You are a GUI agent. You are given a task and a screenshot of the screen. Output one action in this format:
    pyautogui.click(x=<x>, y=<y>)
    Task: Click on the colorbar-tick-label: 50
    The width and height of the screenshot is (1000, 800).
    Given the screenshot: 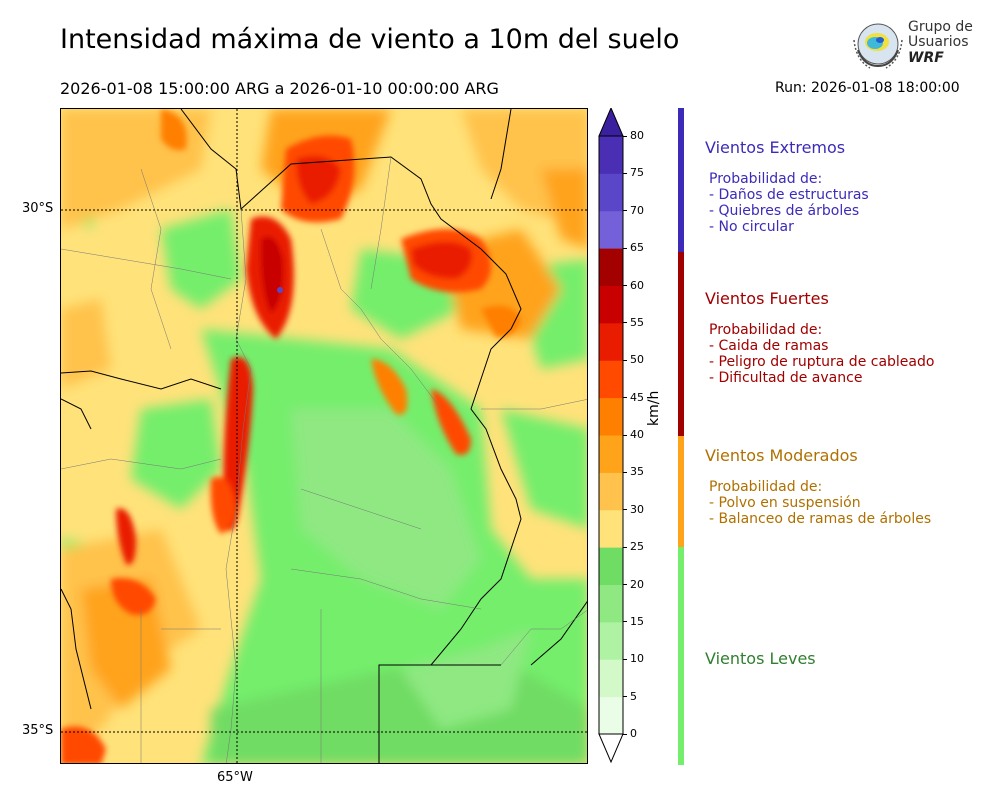 What is the action you would take?
    pyautogui.click(x=637, y=360)
    